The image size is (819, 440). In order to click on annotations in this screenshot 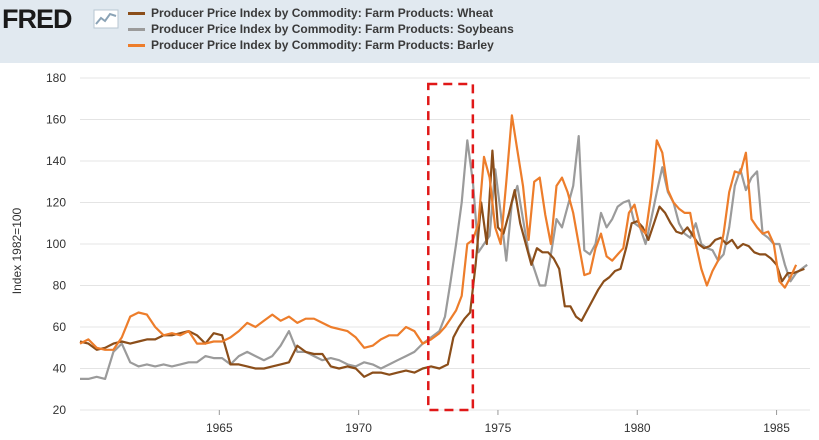, I will do `click(451, 247)`.